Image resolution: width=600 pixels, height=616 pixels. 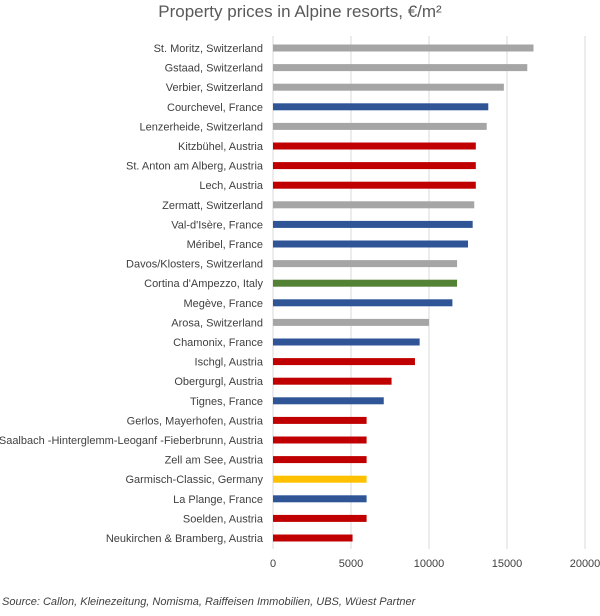 I want to click on category-label: Courchevel, France, so click(x=215, y=108).